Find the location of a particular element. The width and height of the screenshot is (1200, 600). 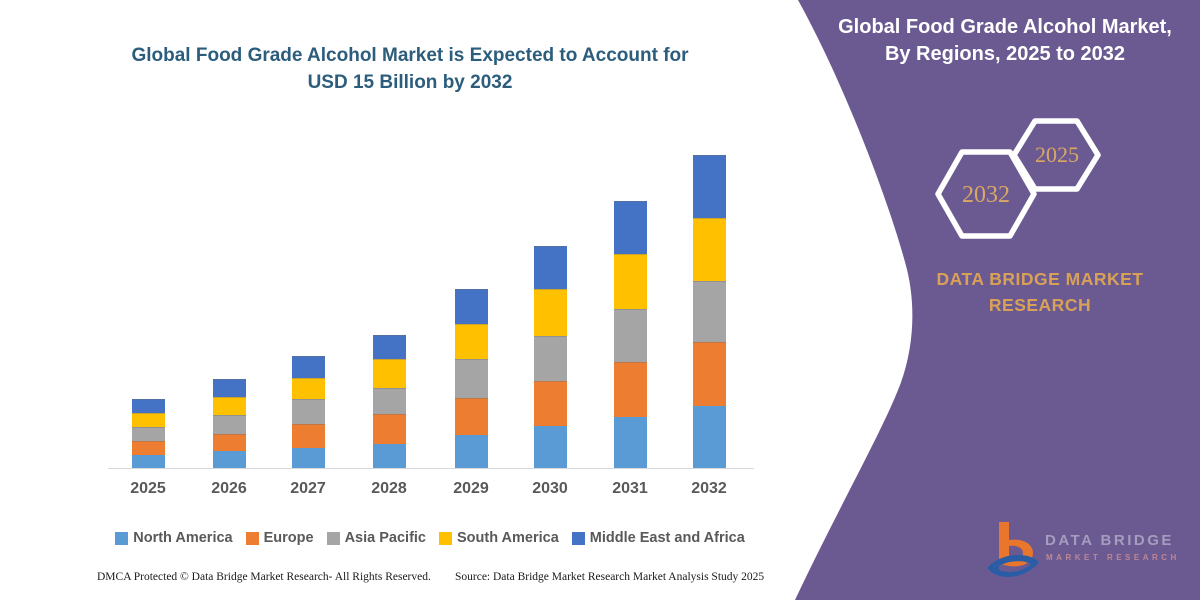

legend-item-asia-pacific: Asia Pacific is located at coordinates (376, 538).